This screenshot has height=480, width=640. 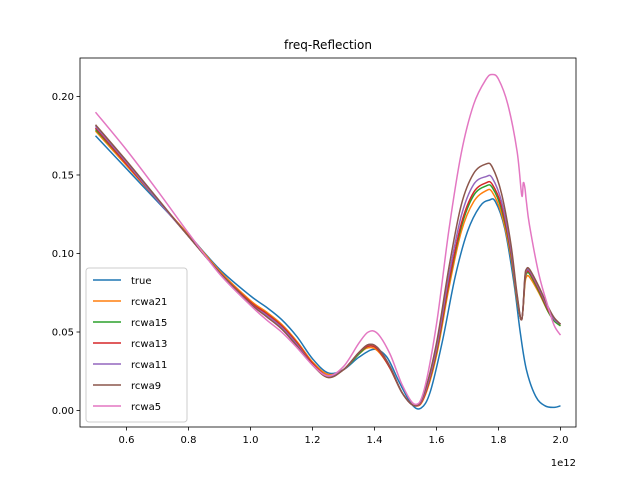 What do you see at coordinates (561, 440) in the screenshot?
I see `x-tick-label: 2.0` at bounding box center [561, 440].